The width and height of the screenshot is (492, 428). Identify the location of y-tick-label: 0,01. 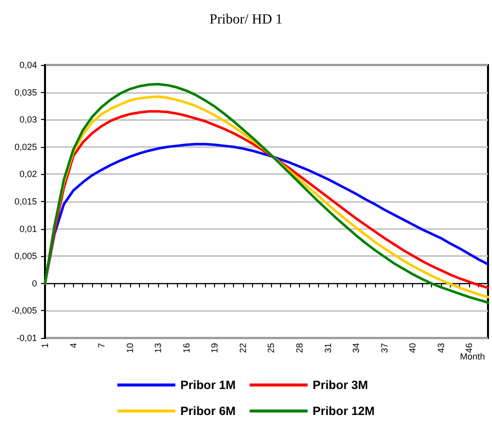
(28, 229).